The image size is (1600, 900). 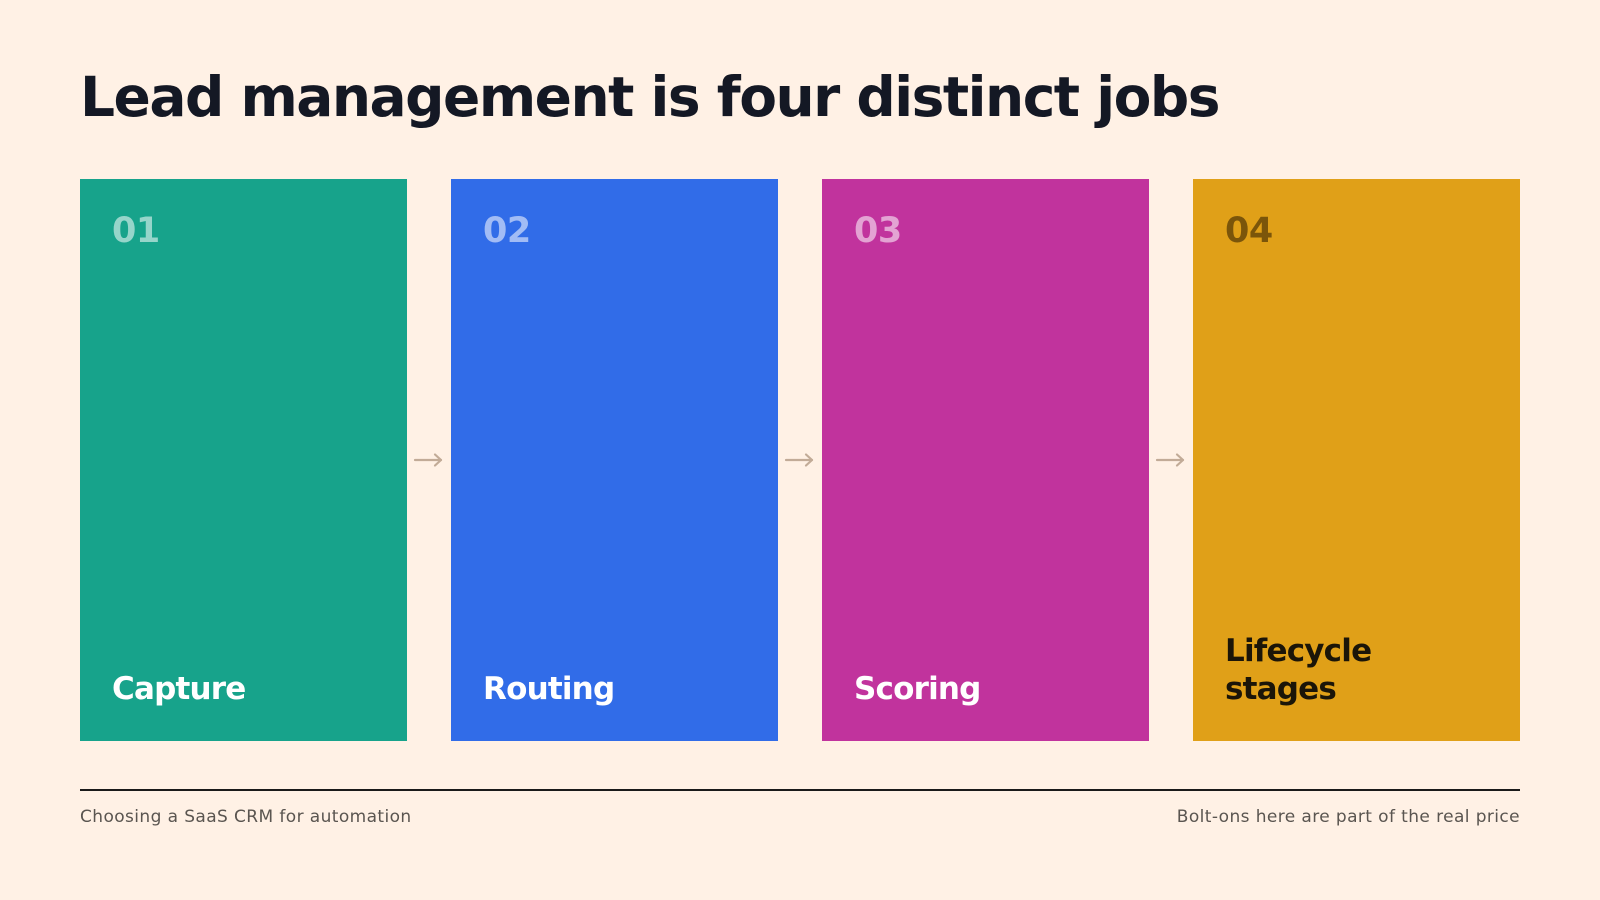 I want to click on step-number: 02, so click(x=507, y=231).